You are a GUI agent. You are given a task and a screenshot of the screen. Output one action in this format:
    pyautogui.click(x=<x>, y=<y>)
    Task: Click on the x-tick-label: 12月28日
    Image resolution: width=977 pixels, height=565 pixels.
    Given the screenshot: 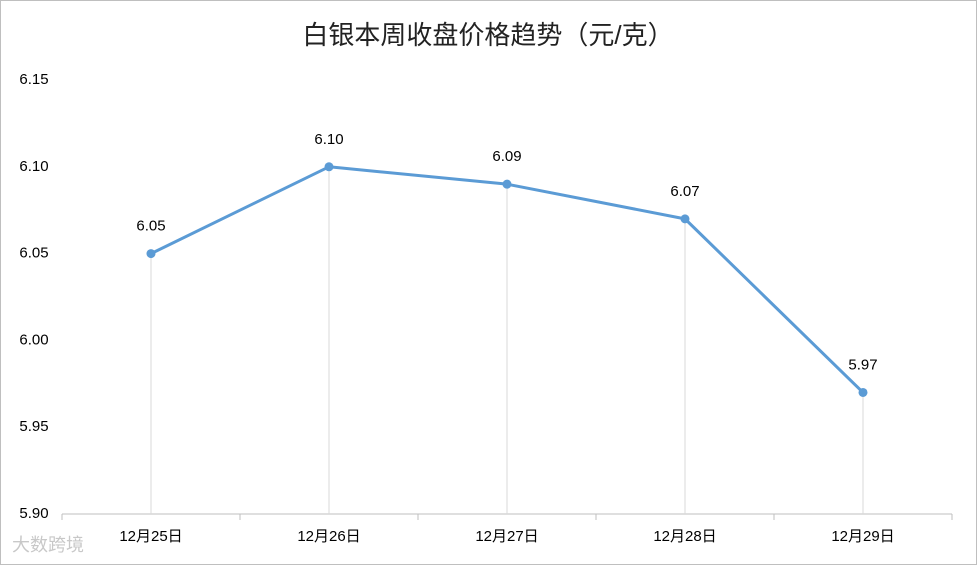 What is the action you would take?
    pyautogui.click(x=684, y=536)
    